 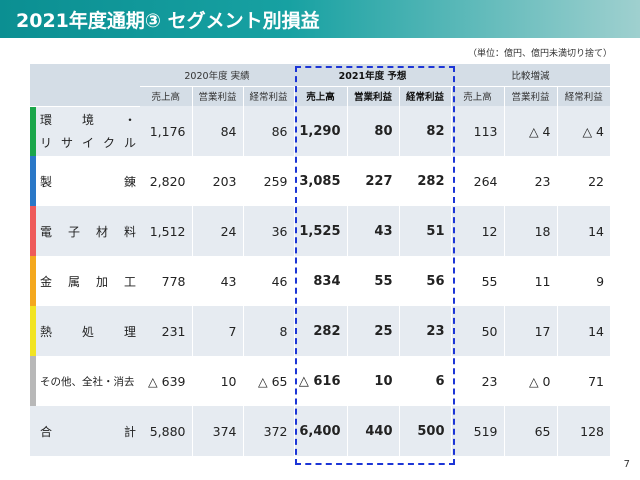 I want to click on value-2020-sales: 1,176, so click(x=166, y=131).